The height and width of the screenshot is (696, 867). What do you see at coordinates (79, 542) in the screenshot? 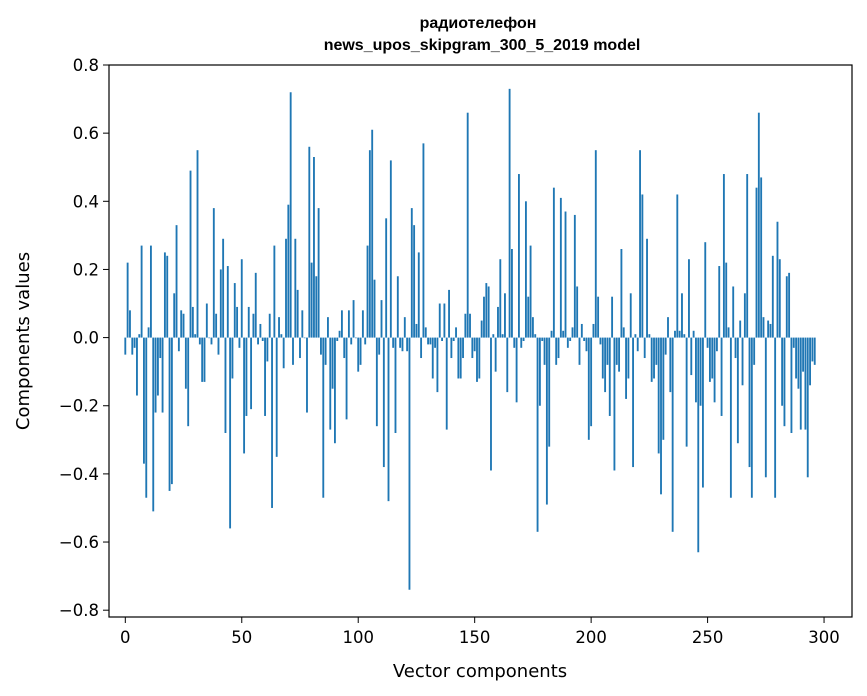
I see `y-tick-label: −0.6` at bounding box center [79, 542].